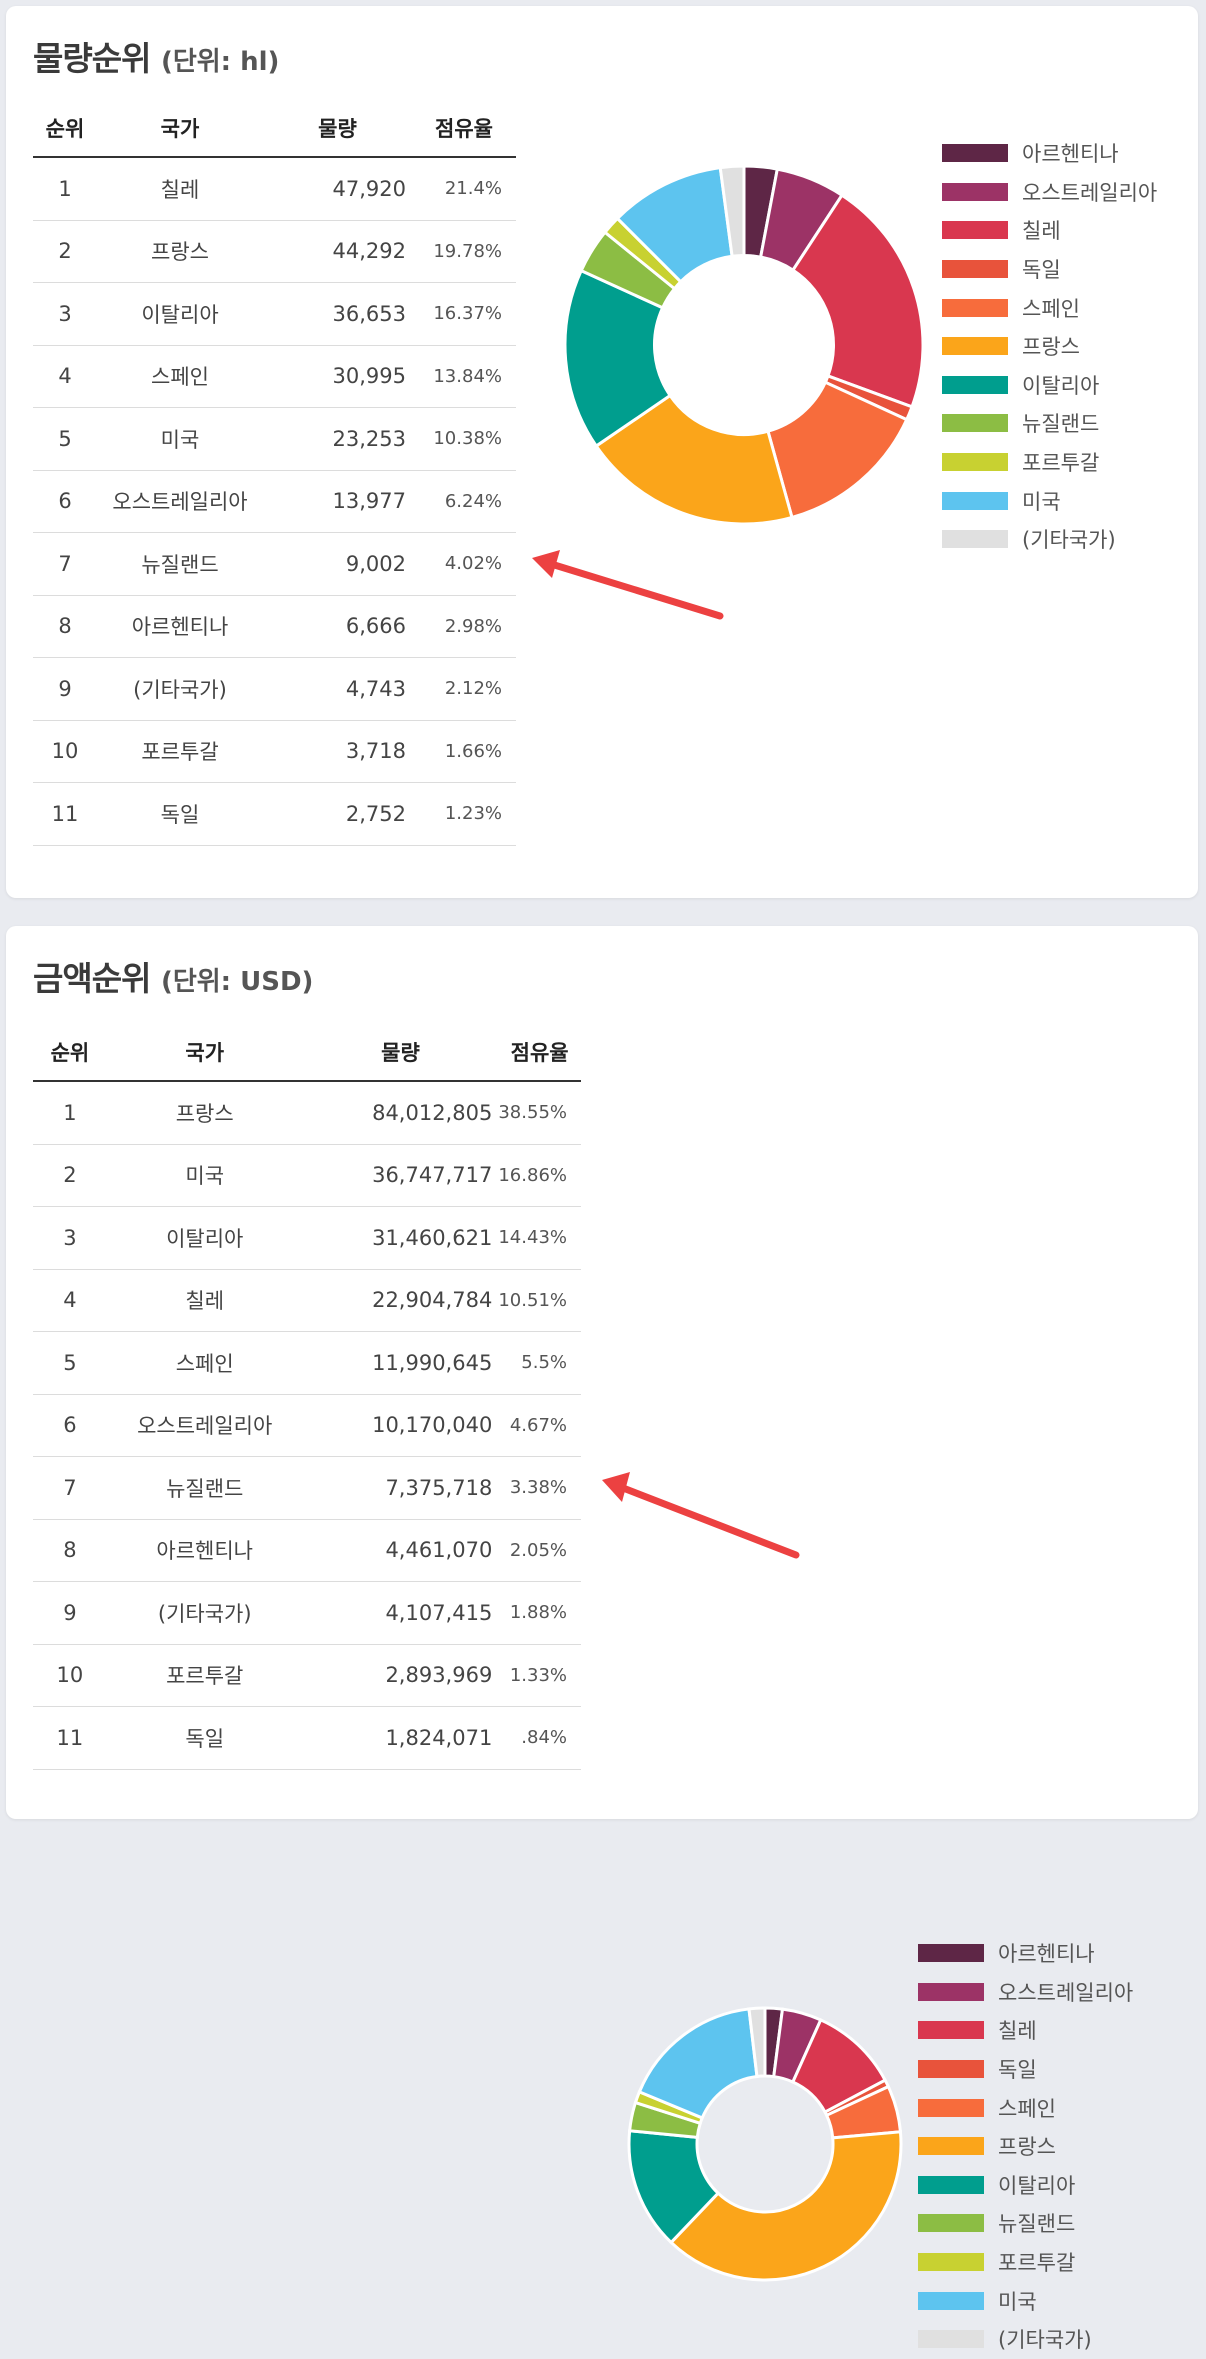 This screenshot has width=1206, height=2359. I want to click on legend-label: 포르투갈, so click(1061, 463).